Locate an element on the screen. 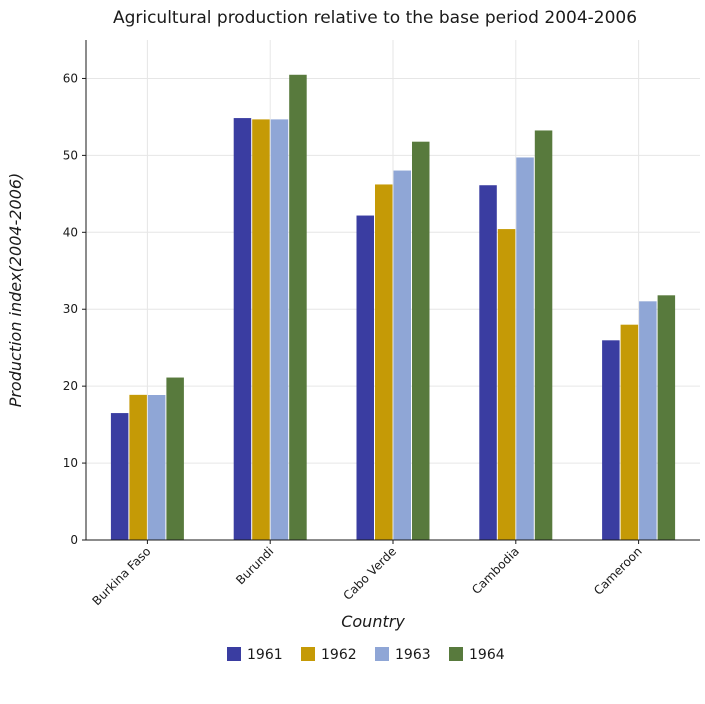  y-tick-label: 60 is located at coordinates (70, 78).